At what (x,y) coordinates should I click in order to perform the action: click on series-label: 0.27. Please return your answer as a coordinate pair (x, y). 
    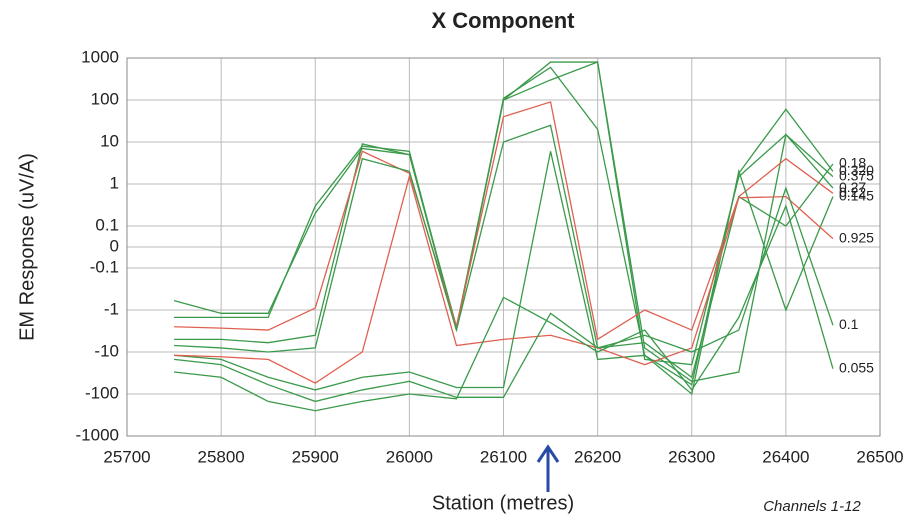
    Looking at the image, I should click on (852, 187).